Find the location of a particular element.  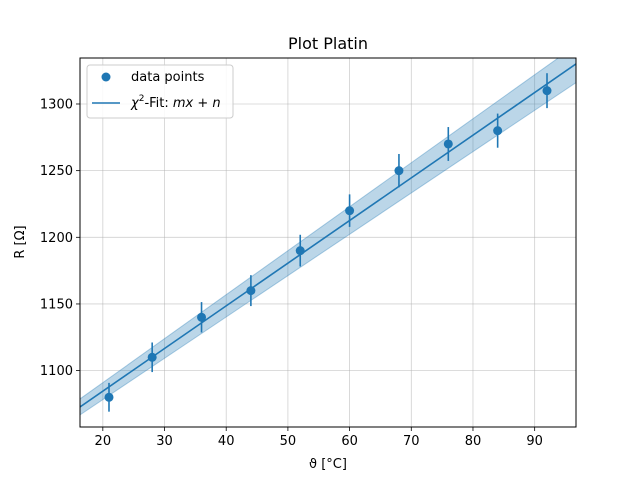

legend-fit-formula: mx + n is located at coordinates (197, 103).